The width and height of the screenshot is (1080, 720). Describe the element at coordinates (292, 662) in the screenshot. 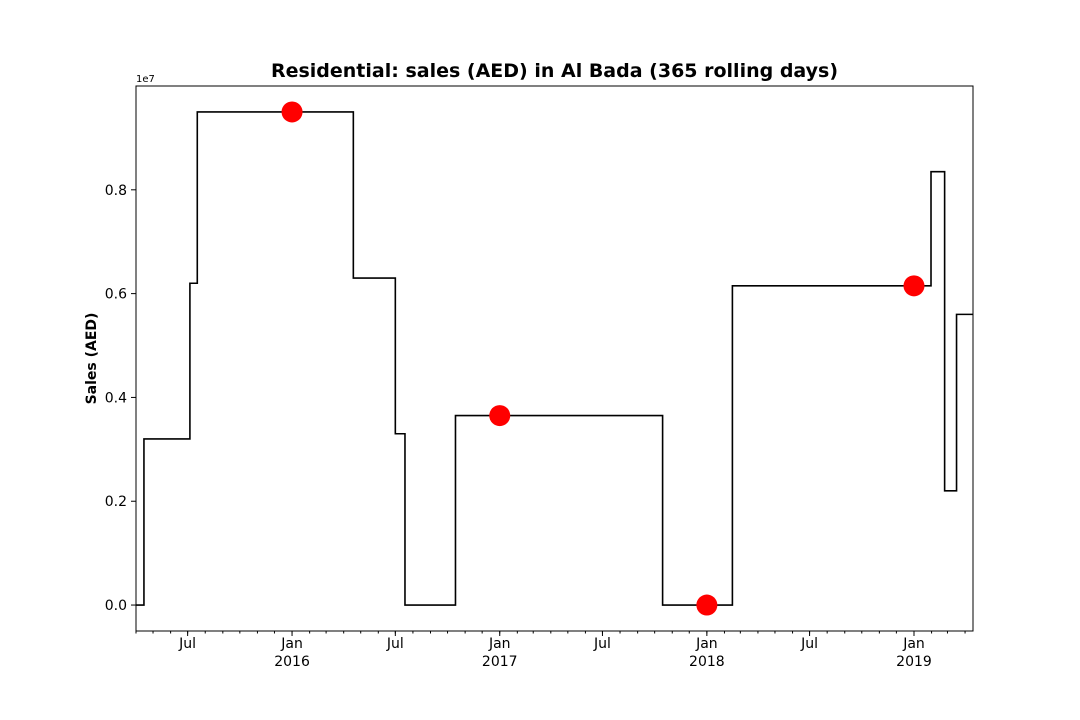

I see `x-tick-year-label: 2016` at that location.